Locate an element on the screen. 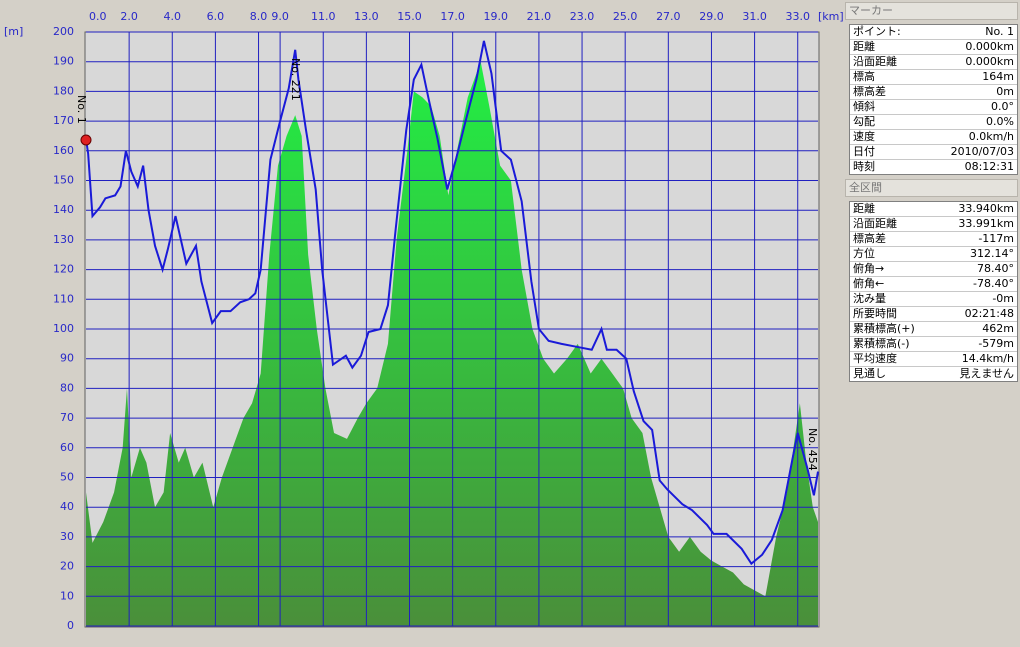  cyclist-icon is located at coordinates (86, 140).